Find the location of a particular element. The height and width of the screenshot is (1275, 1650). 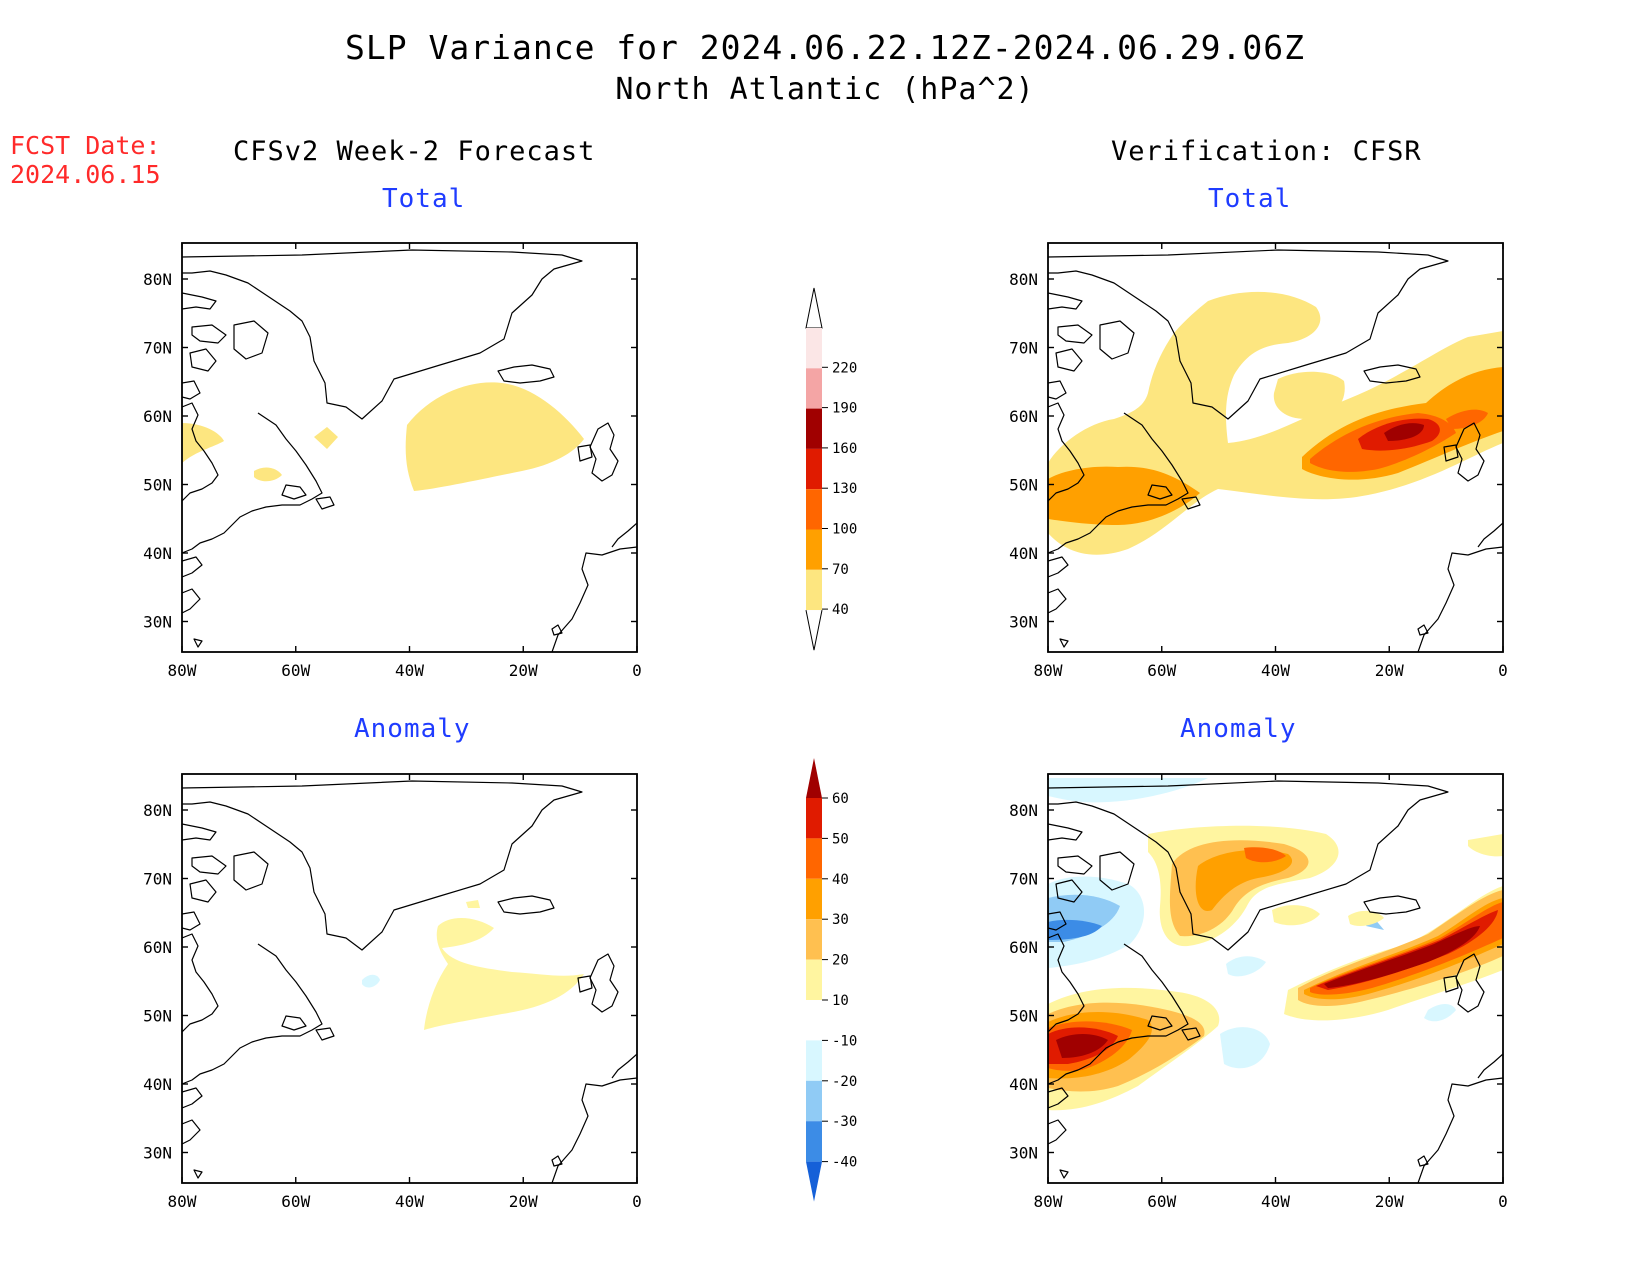

colorbar-anomaly: 60 50 40 30 20 10 -10 -20 -30 -40 is located at coordinates (831, 980).